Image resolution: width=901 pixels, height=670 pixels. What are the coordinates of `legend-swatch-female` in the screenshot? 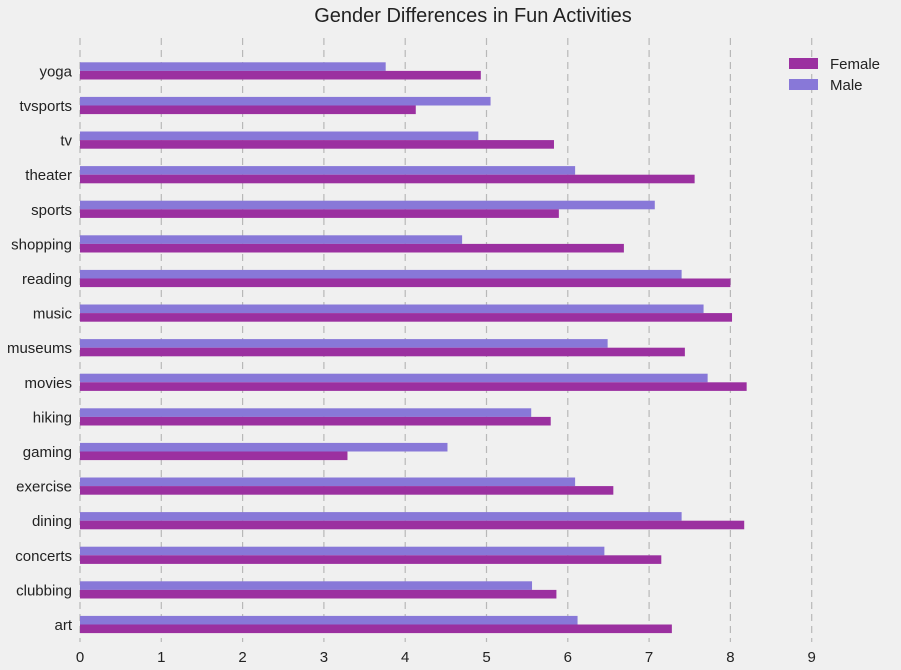 It's located at (803, 63).